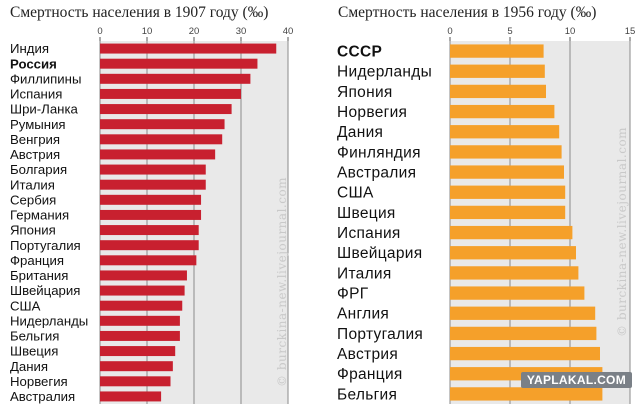 The height and width of the screenshot is (414, 640). I want to click on category-label: Дания, so click(29, 366).